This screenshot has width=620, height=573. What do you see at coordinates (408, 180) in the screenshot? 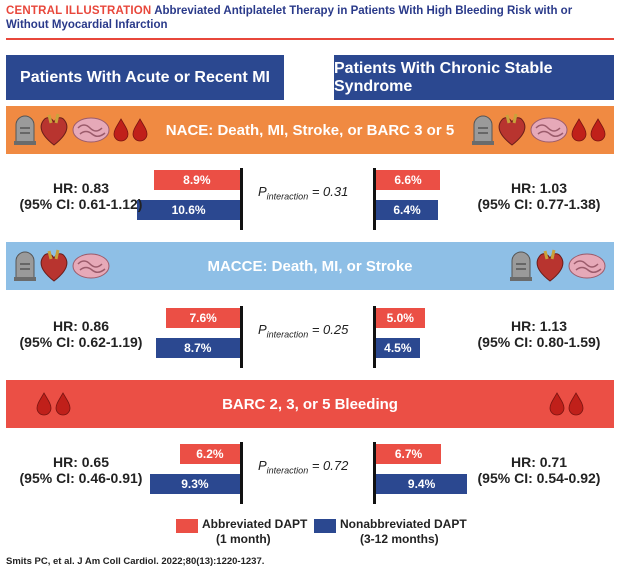
I see `bar-right-abbreviated: 6.6%` at bounding box center [408, 180].